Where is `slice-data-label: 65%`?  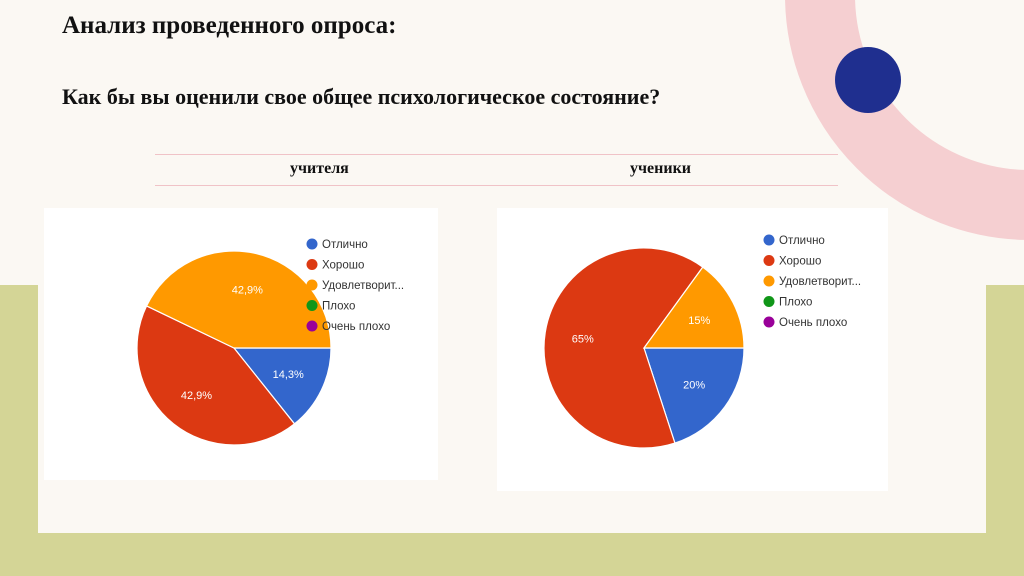
slice-data-label: 65% is located at coordinates (583, 339).